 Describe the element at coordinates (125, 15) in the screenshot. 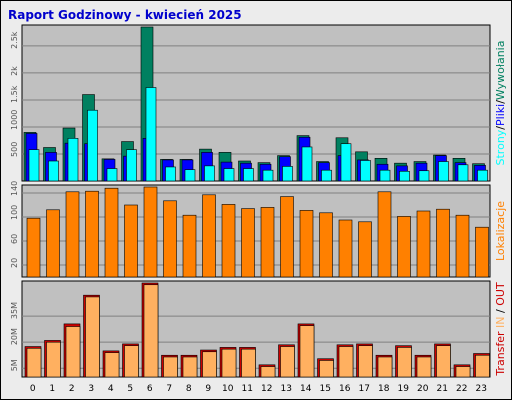

I see `report-title: Raport Godzinowy - kwiecień 2025` at that location.